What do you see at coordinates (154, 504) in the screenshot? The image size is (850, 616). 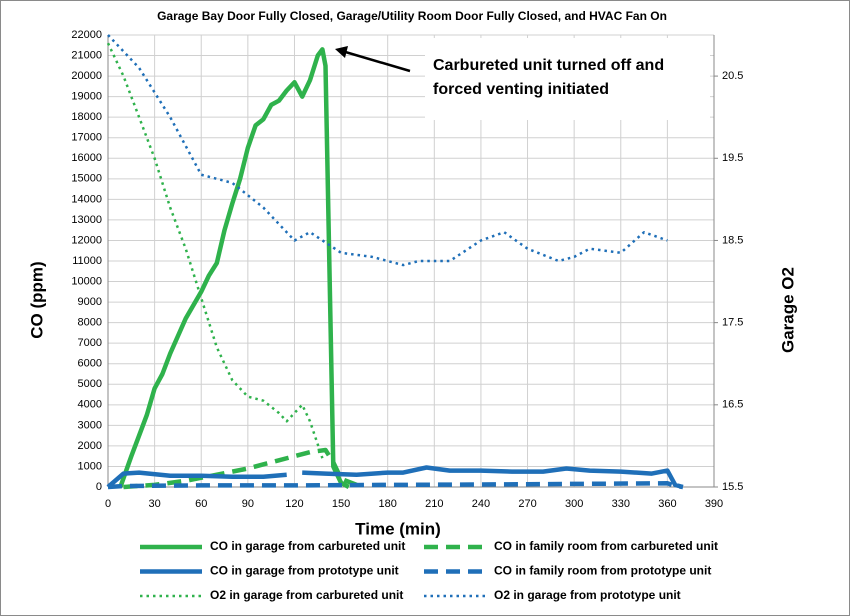 I see `x-tick-label: 30` at bounding box center [154, 504].